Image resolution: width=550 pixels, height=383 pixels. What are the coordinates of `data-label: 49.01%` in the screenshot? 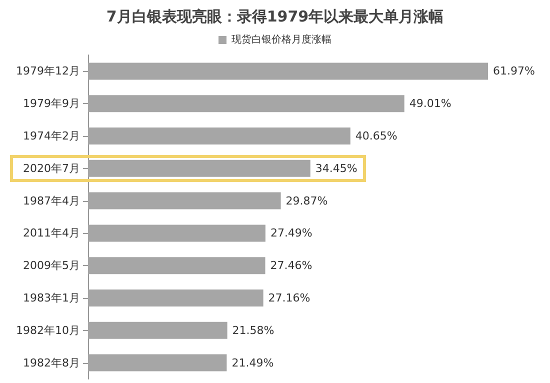 It's located at (430, 103).